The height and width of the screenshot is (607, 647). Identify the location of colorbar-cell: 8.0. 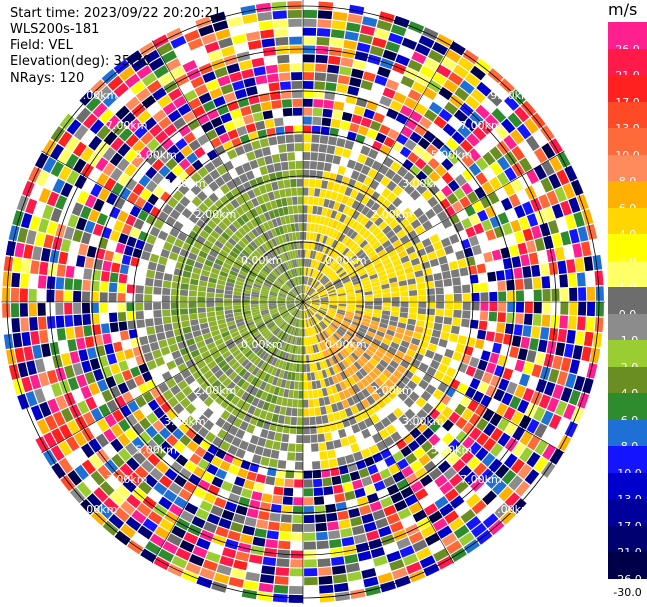
(627, 171).